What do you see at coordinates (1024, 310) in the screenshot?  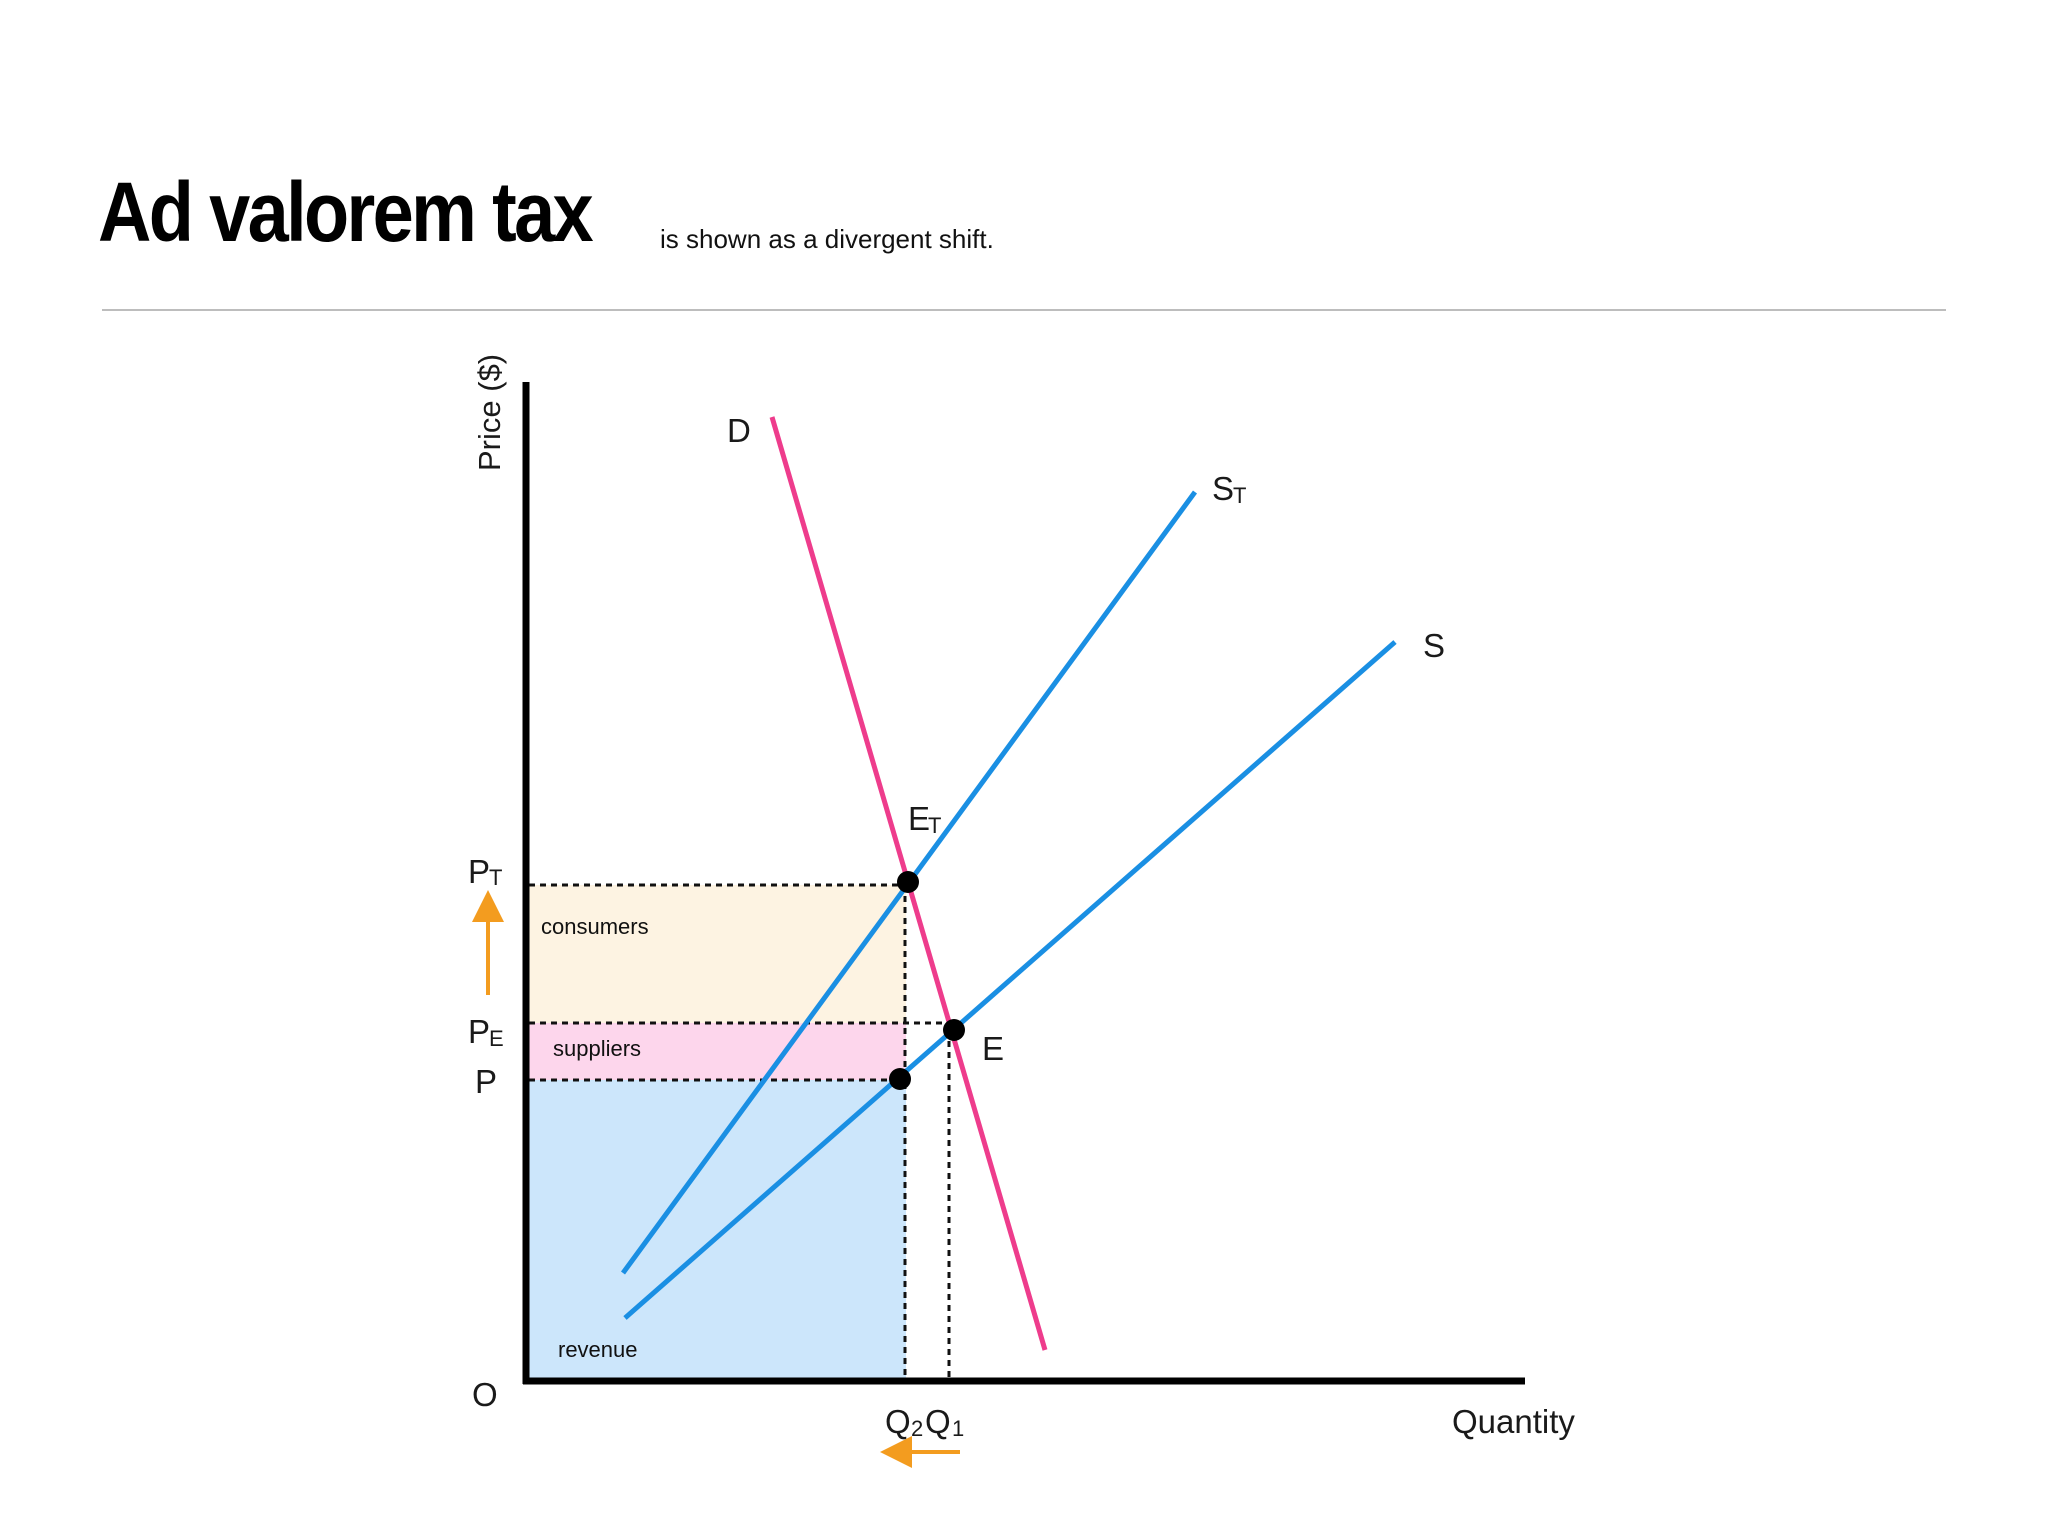 I see `title-divider` at bounding box center [1024, 310].